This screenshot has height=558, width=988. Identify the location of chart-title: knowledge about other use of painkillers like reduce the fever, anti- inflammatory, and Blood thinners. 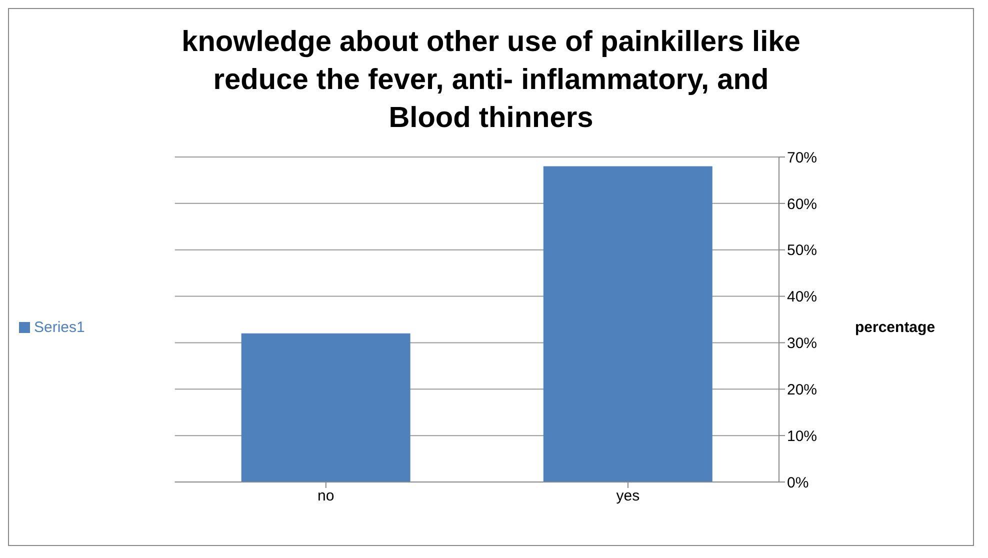
(491, 80).